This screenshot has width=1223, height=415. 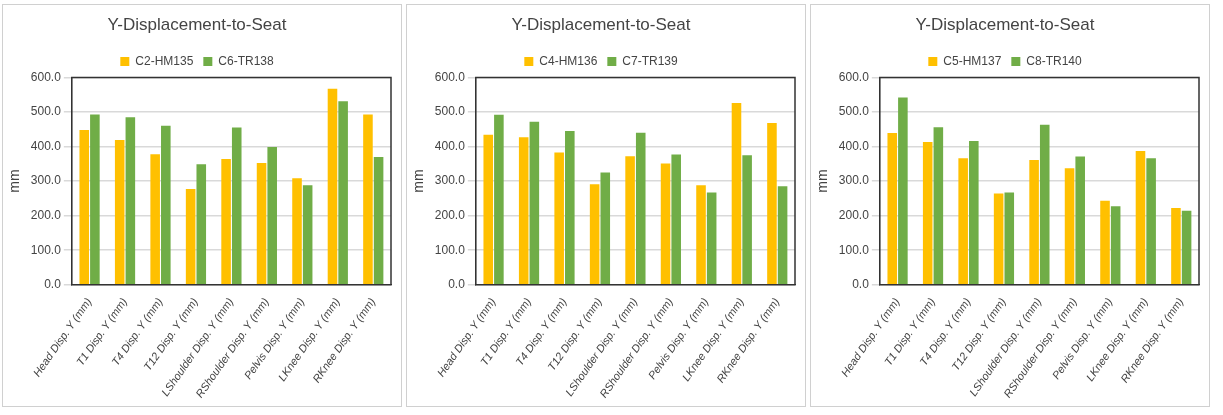 What do you see at coordinates (164, 60) in the screenshot?
I see `legend-label: C2-HM135` at bounding box center [164, 60].